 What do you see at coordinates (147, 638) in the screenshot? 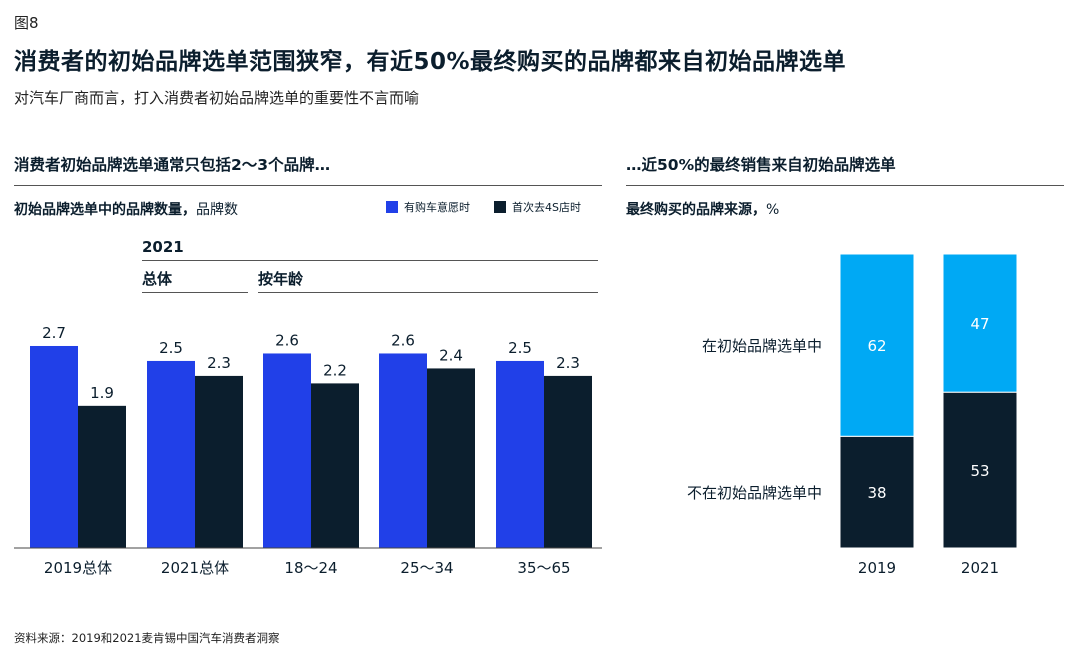
I see `source-note: 资料来源：2019和2021麦肯锡中国汽车消费者洞察` at bounding box center [147, 638].